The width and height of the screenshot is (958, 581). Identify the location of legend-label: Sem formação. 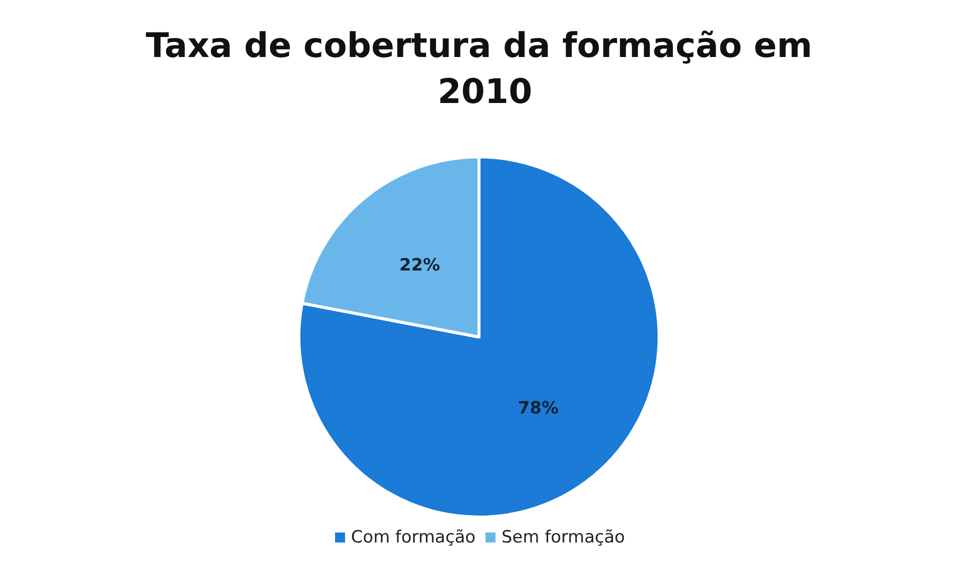
(563, 538).